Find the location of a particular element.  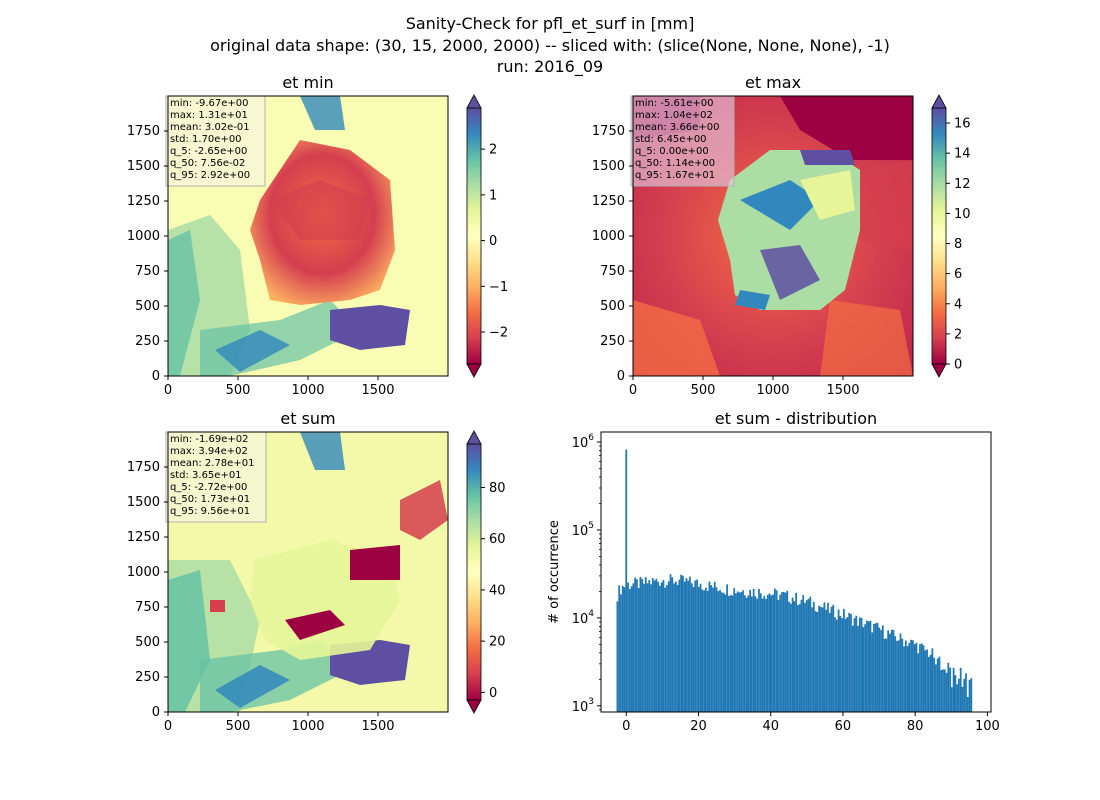

stat-mean: mean: 2.78e+01 is located at coordinates (212, 463).